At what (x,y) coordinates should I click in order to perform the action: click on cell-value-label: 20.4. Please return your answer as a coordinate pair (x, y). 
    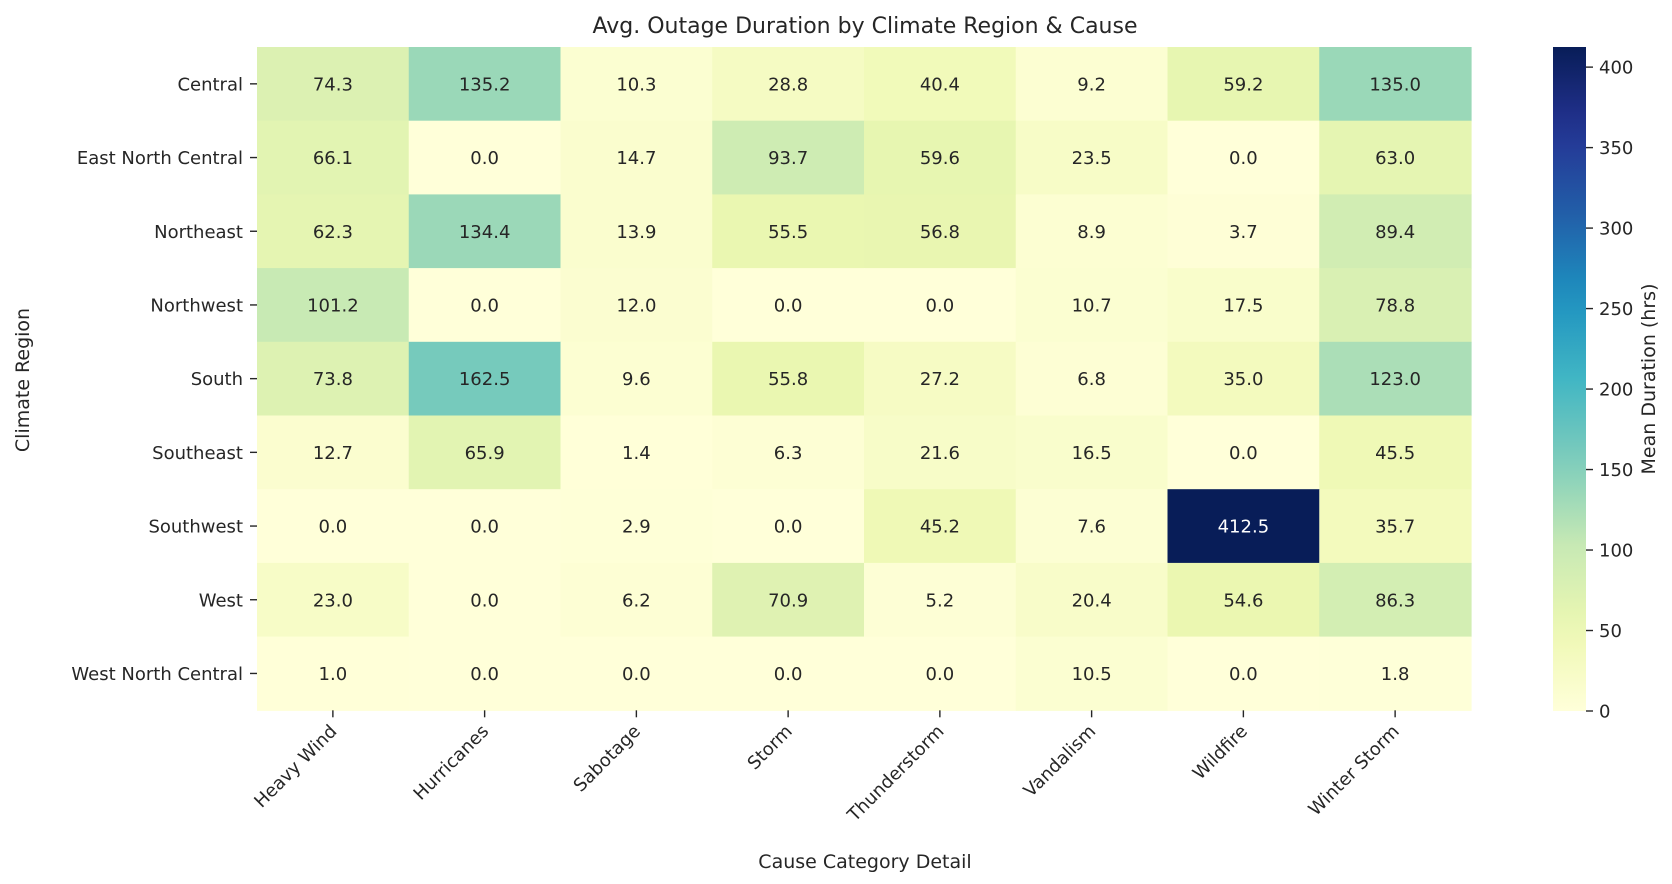
    Looking at the image, I should click on (1092, 600).